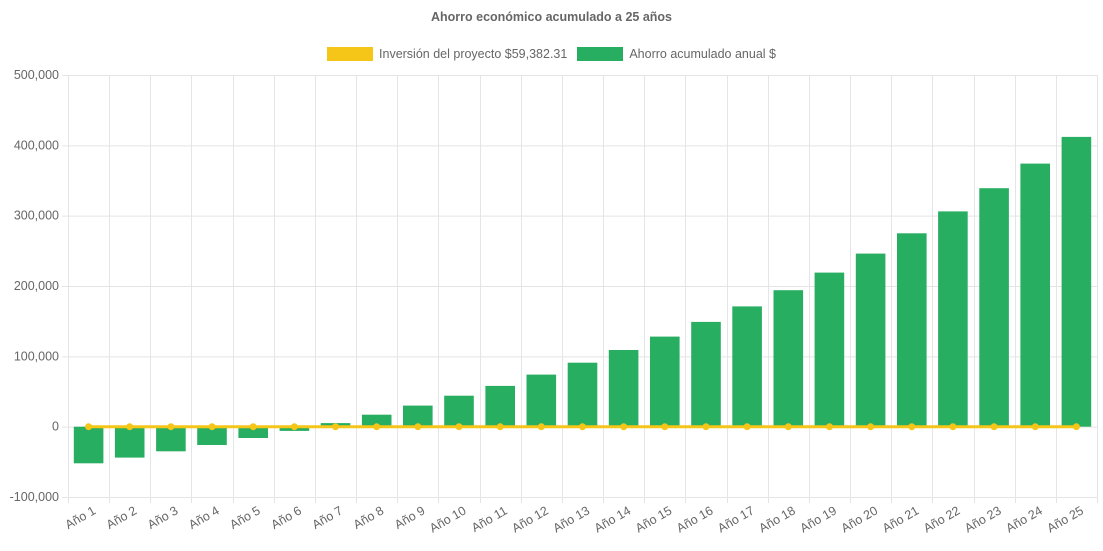  I want to click on y-tick-label: 100,000, so click(36, 356).